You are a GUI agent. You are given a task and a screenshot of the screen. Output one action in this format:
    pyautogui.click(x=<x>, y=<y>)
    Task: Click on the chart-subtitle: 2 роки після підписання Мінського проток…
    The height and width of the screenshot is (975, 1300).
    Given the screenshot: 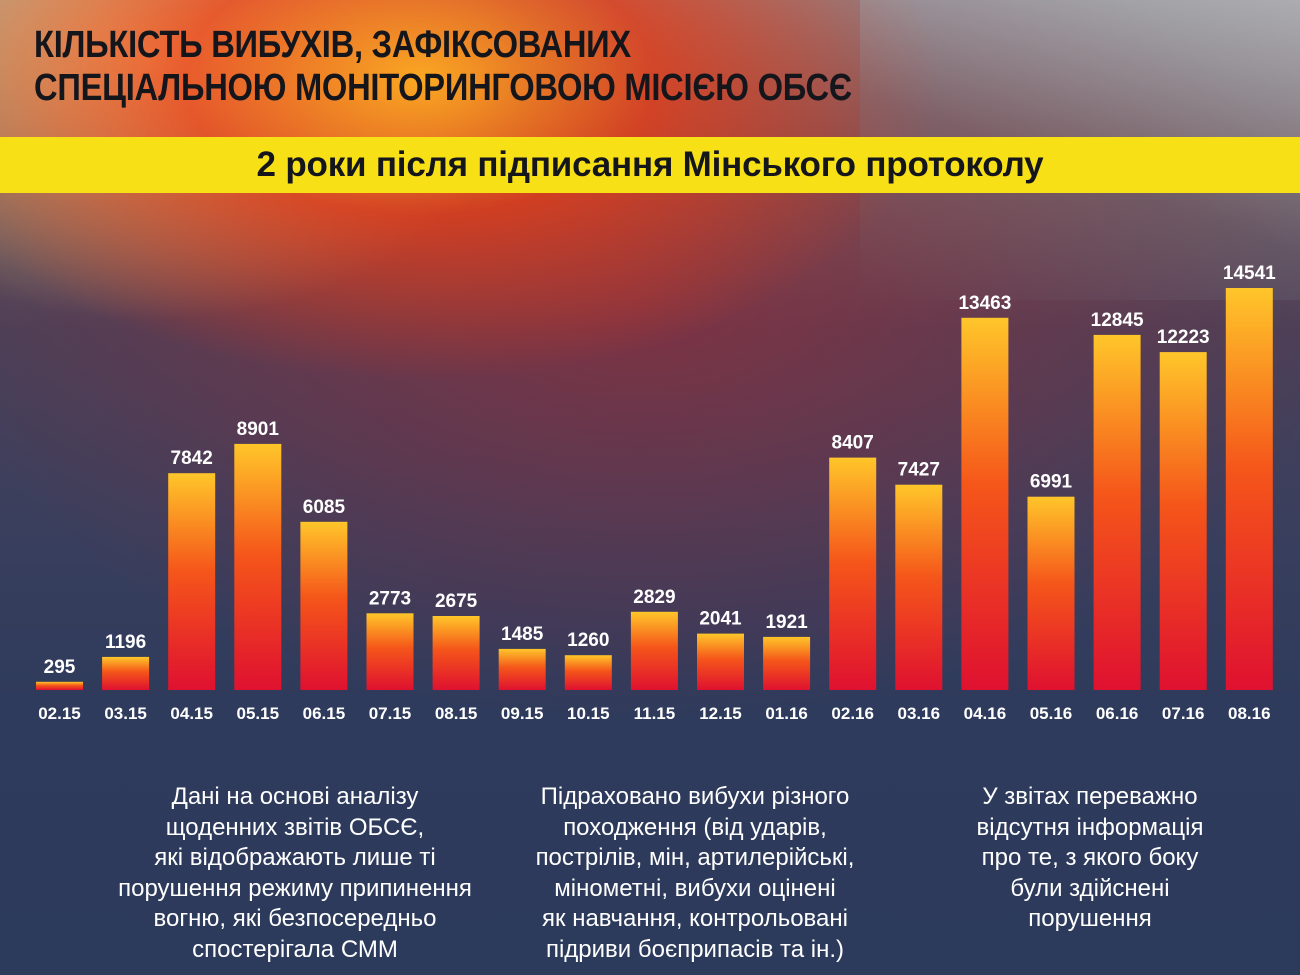 What is the action you would take?
    pyautogui.click(x=650, y=164)
    